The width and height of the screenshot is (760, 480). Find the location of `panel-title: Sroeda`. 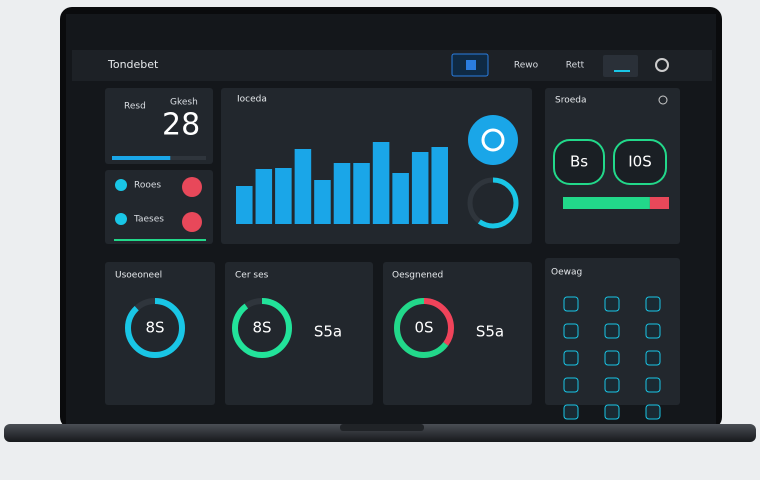

panel-title: Sroeda is located at coordinates (571, 101).